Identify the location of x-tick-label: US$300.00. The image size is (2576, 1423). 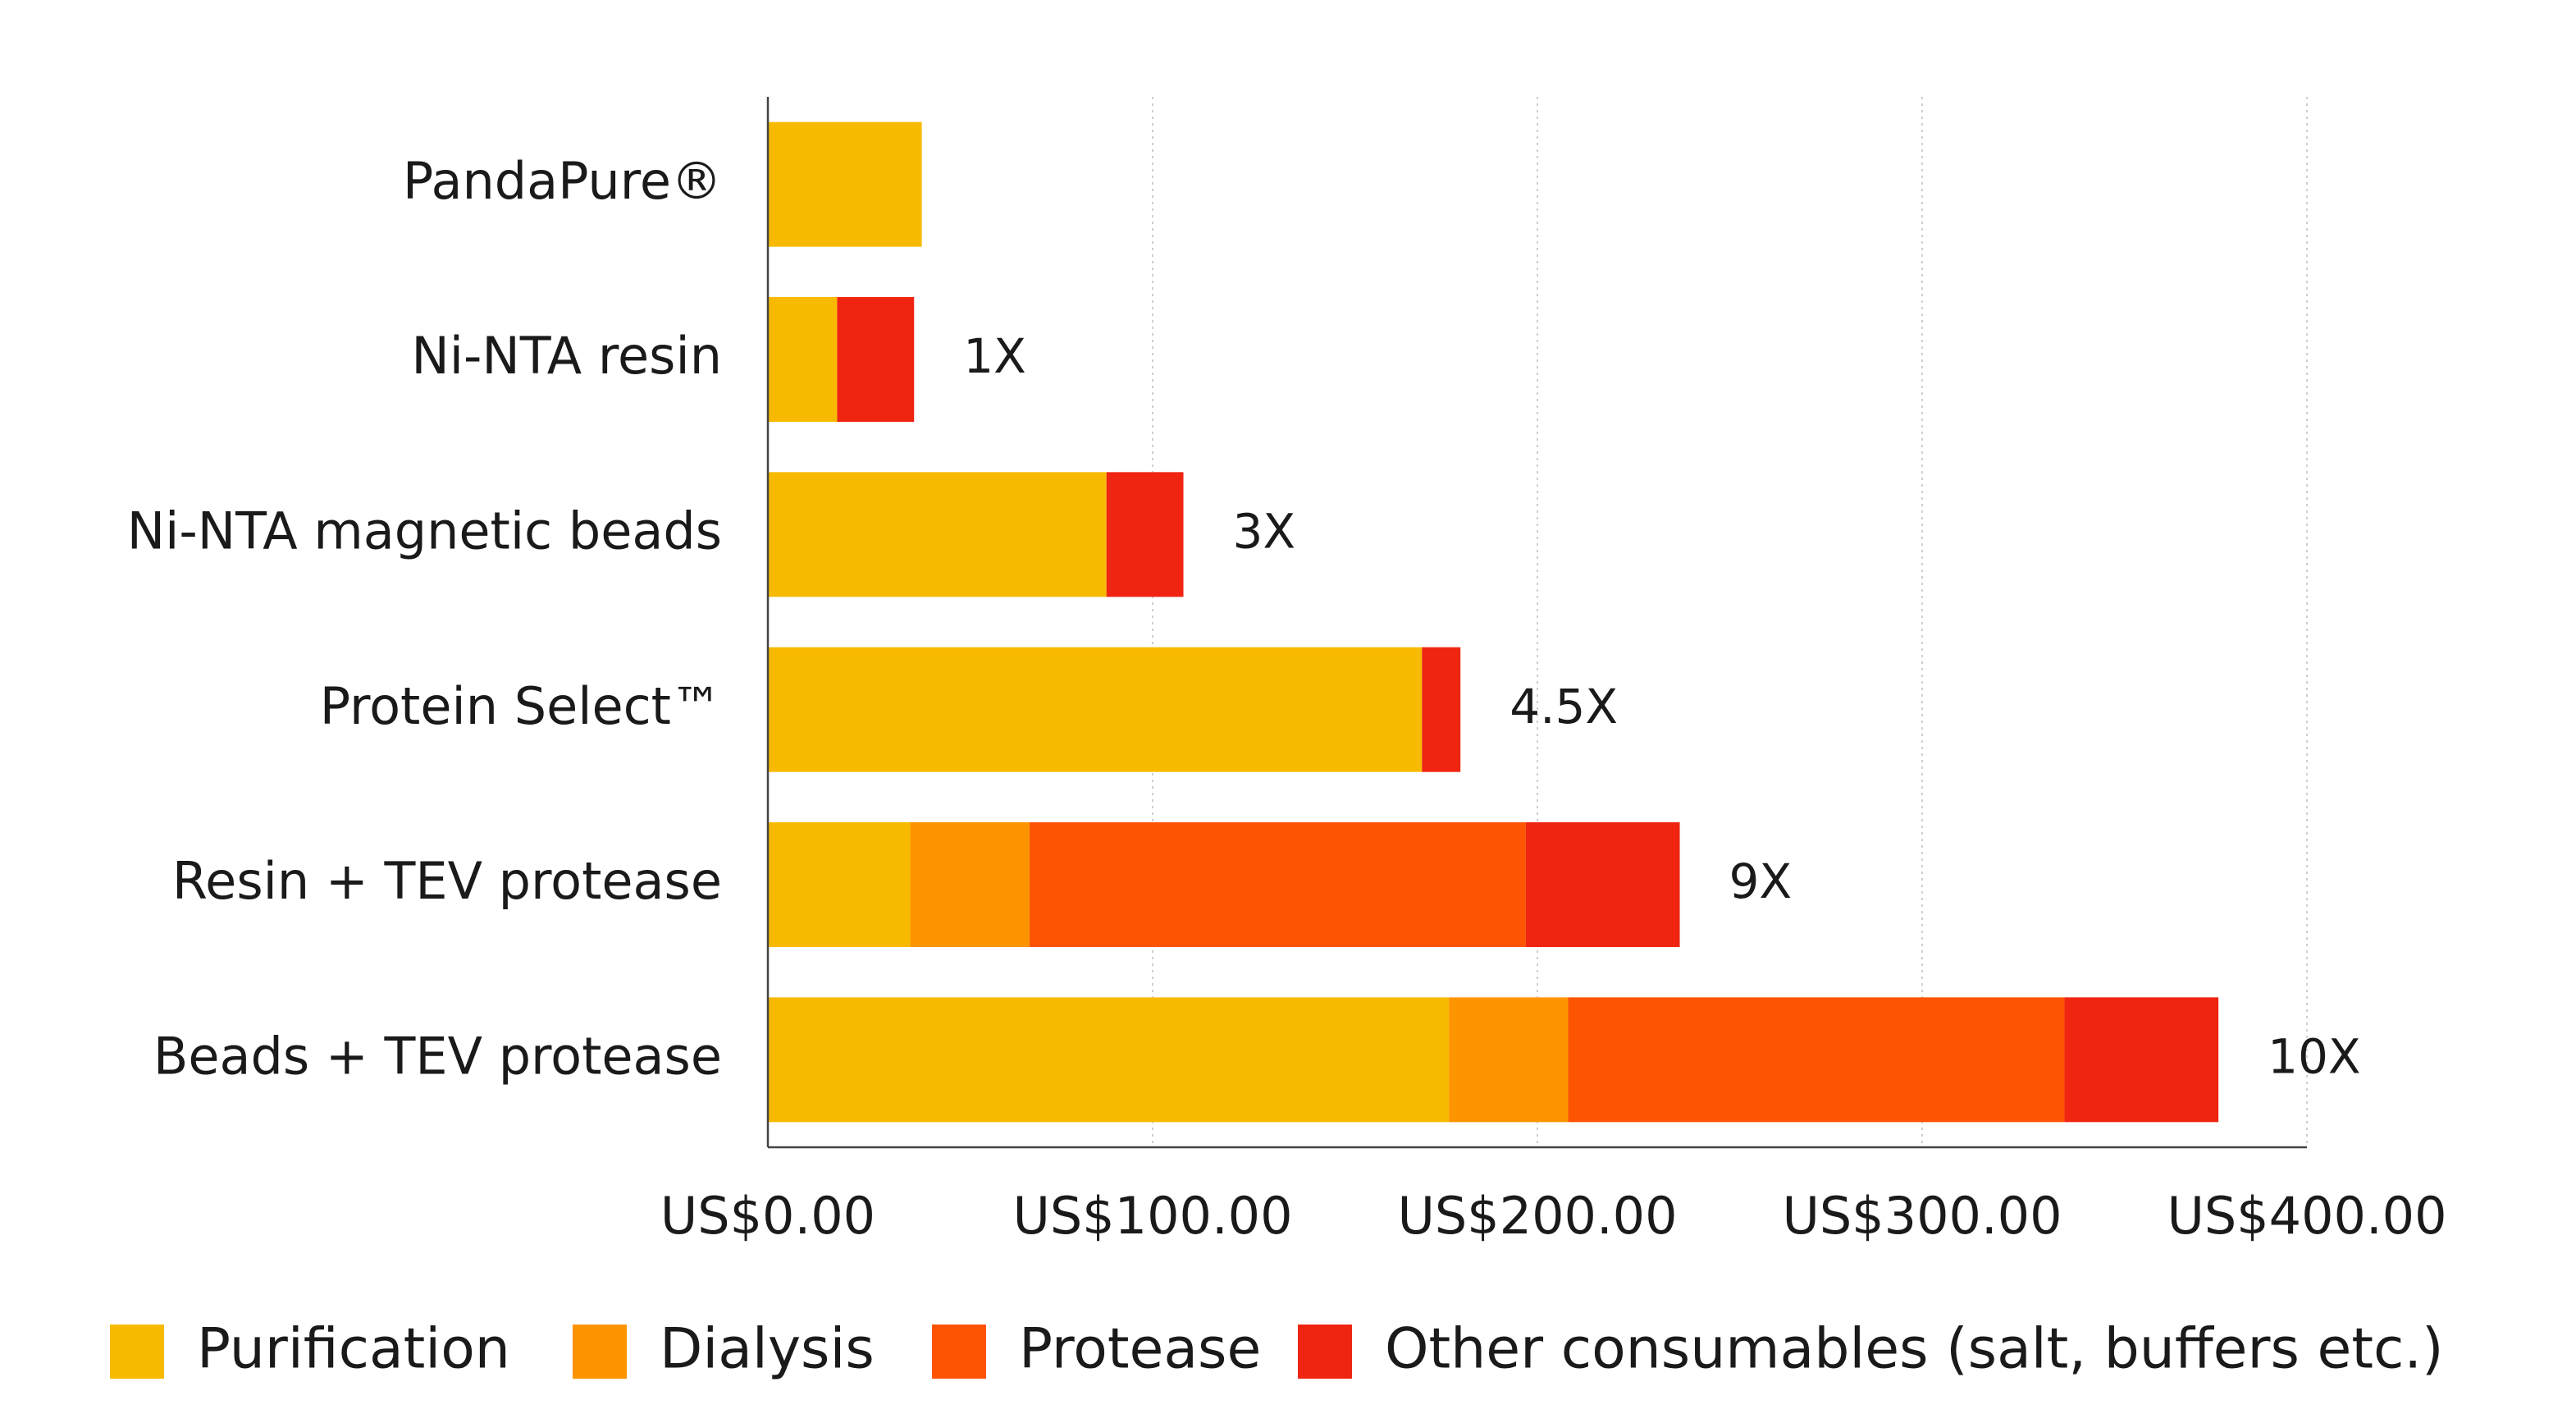
(1922, 1216).